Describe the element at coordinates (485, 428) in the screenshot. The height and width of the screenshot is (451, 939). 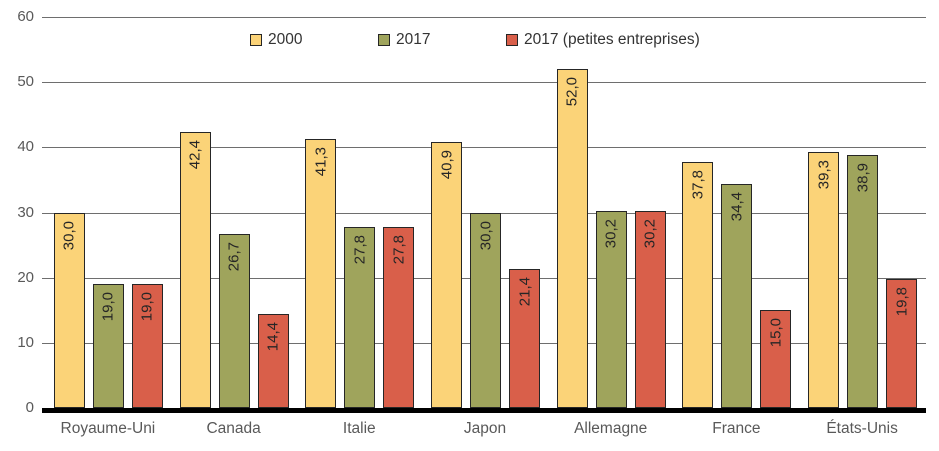
I see `x-category-label: Japon` at that location.